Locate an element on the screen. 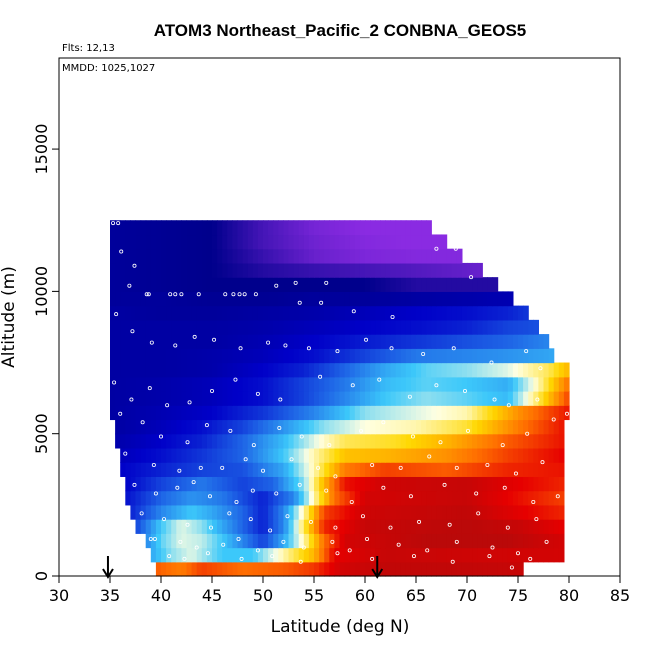  x-tick-label: 85 is located at coordinates (620, 595).